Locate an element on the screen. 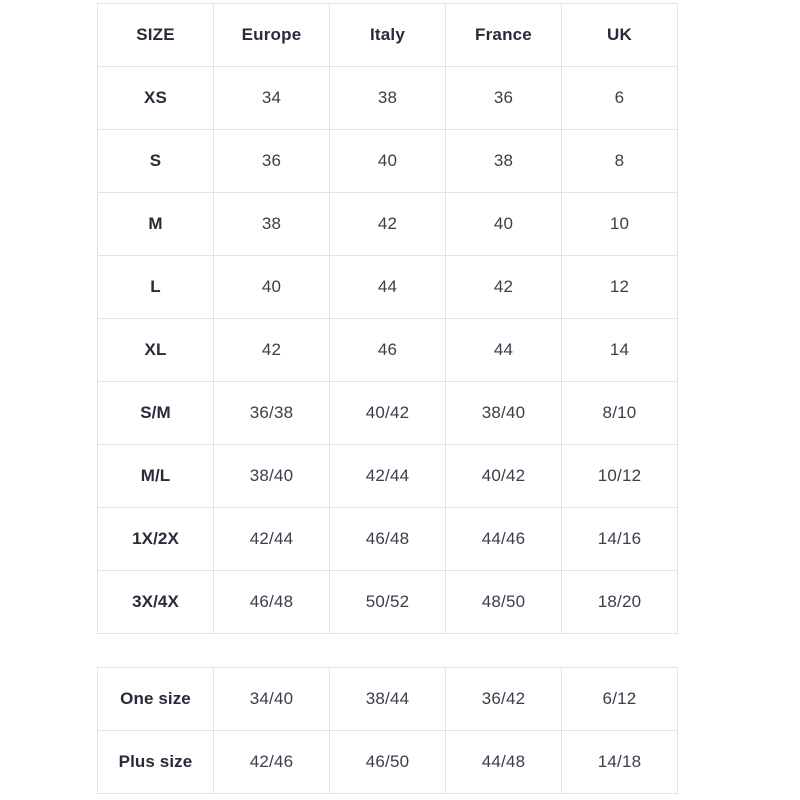 The width and height of the screenshot is (800, 800). table-row: M 38 42 40 10 is located at coordinates (387, 224).